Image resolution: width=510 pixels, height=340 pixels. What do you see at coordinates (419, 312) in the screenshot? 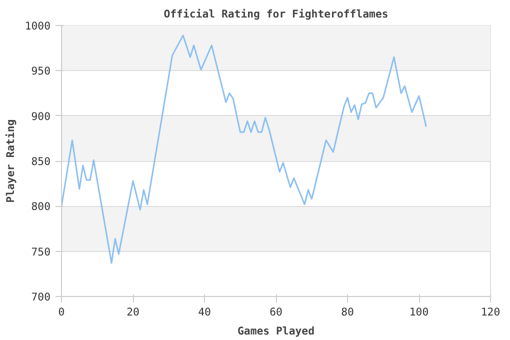
I see `x-tick-label: 100` at bounding box center [419, 312].